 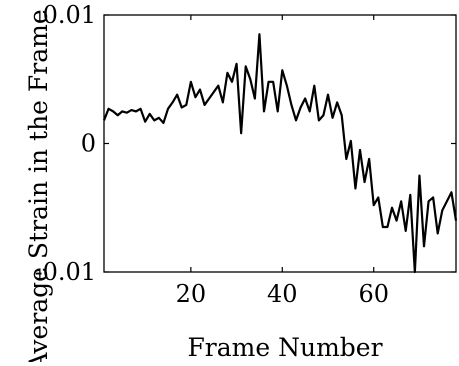 I want to click on x-tick-label-60: 60, so click(x=373, y=294).